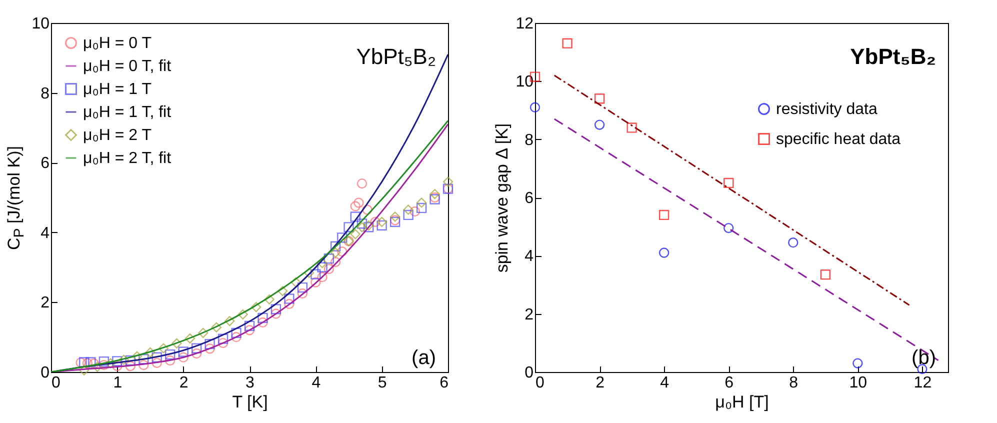 The height and width of the screenshot is (423, 997). What do you see at coordinates (742, 402) in the screenshot?
I see `x-axis-title: μ₀H [T]` at bounding box center [742, 402].